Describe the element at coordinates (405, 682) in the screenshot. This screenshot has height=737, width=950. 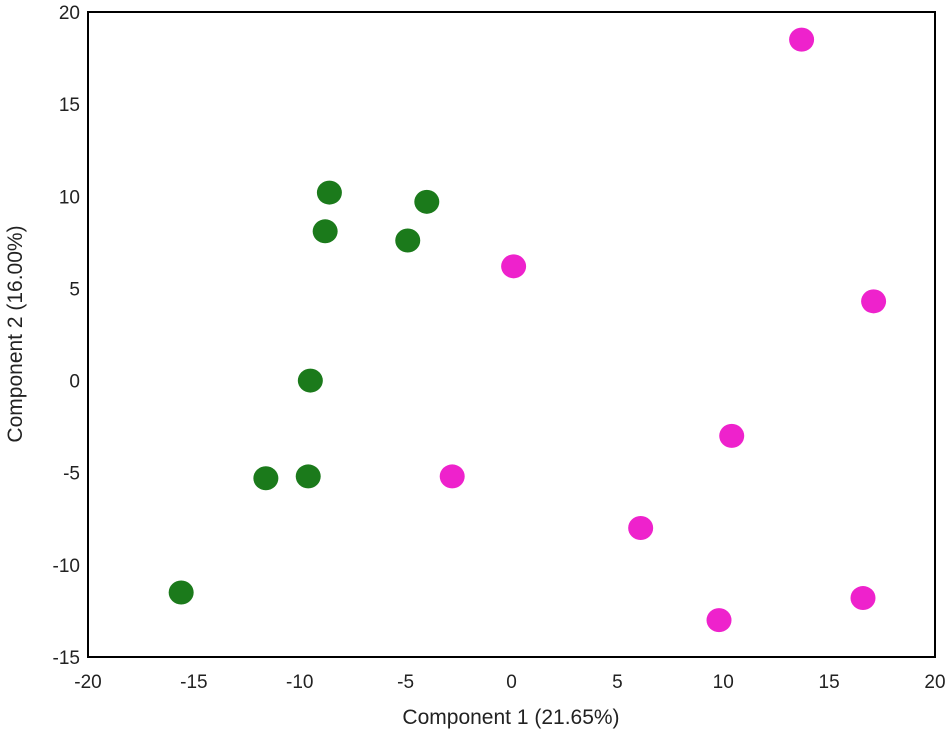
I see `x-tick-label: -5` at that location.